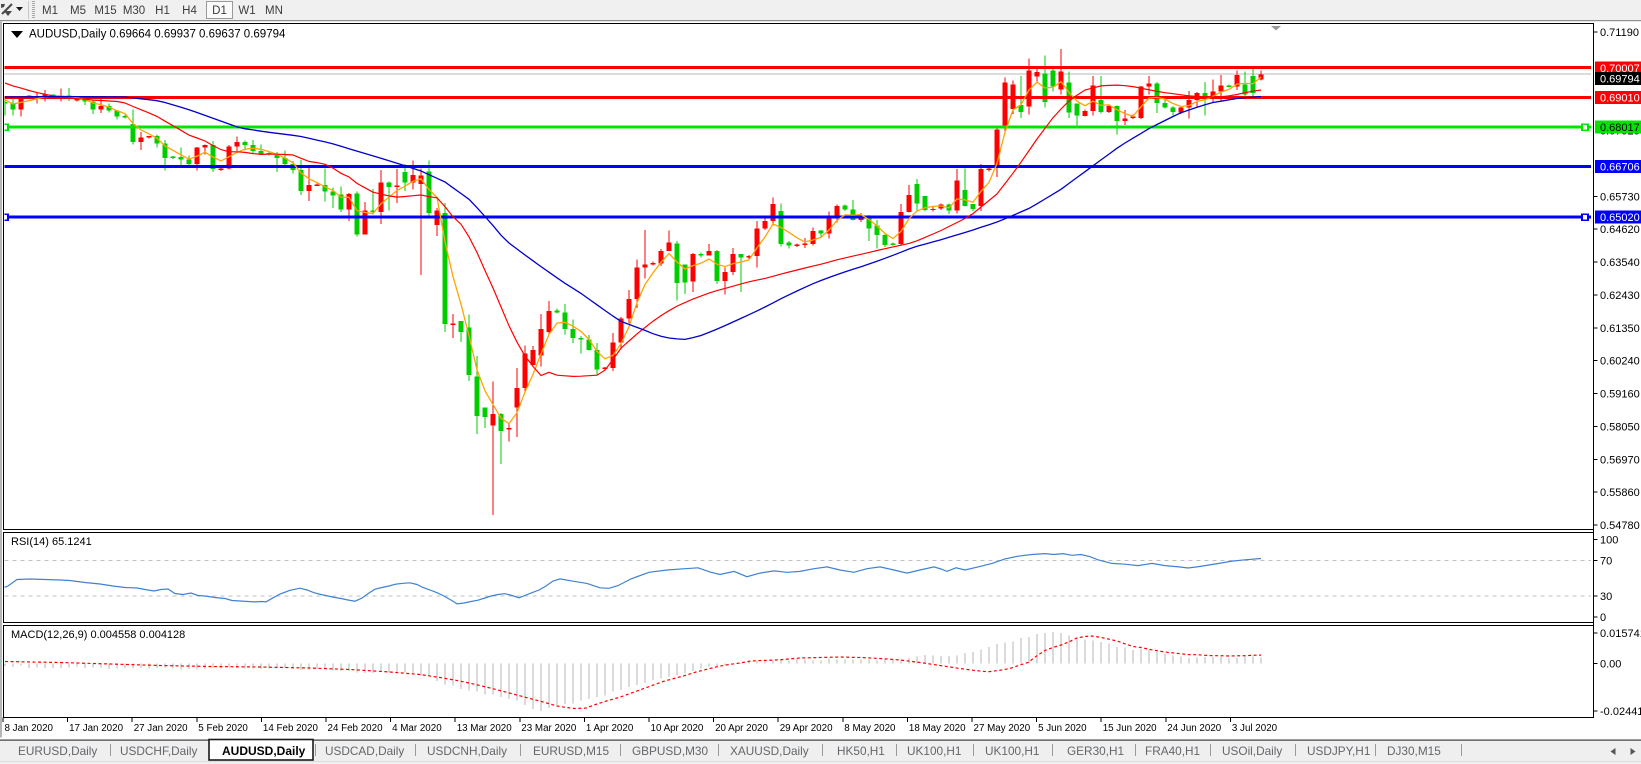 The height and width of the screenshot is (764, 1641). What do you see at coordinates (96, 728) in the screenshot?
I see `svg-text: 17 Jan 2020` at bounding box center [96, 728].